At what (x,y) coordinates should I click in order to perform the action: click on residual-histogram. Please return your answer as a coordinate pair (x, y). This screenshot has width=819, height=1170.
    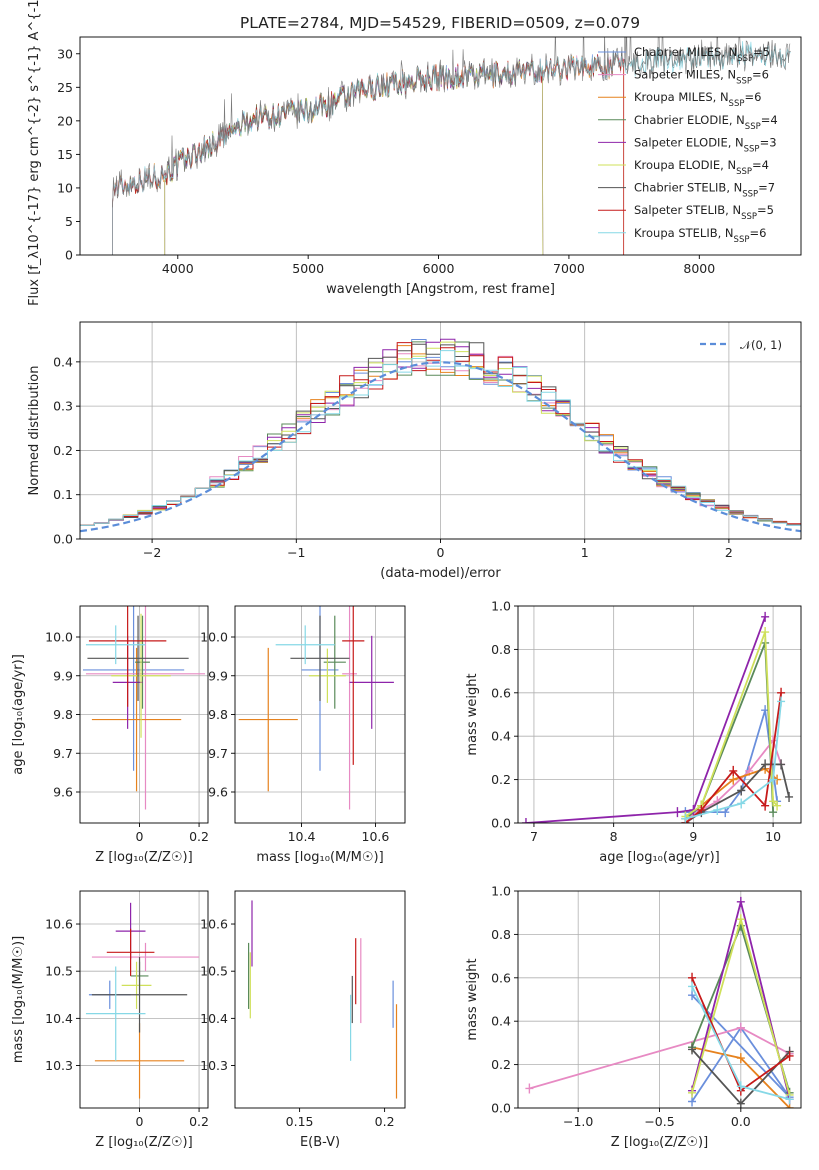
    Looking at the image, I should click on (440, 438).